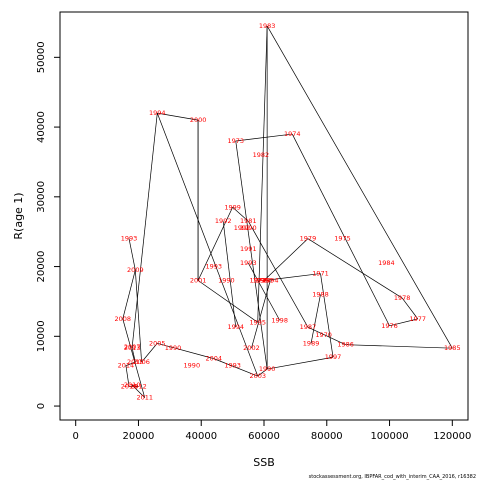  I want to click on point-label-2000: 2000, so click(198, 120).